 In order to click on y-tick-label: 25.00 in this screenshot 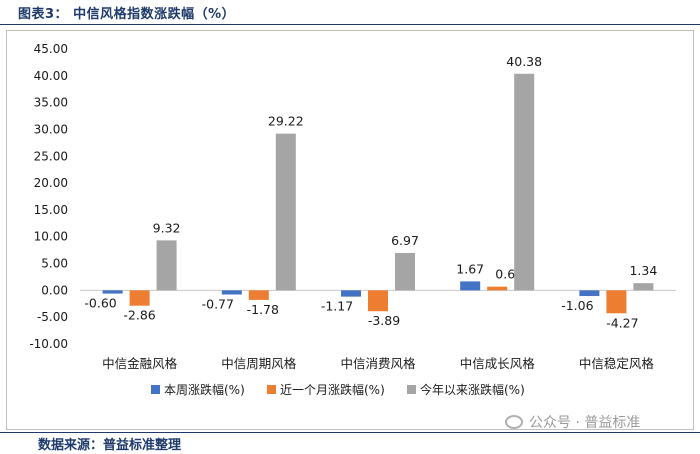, I will do `click(51, 156)`.